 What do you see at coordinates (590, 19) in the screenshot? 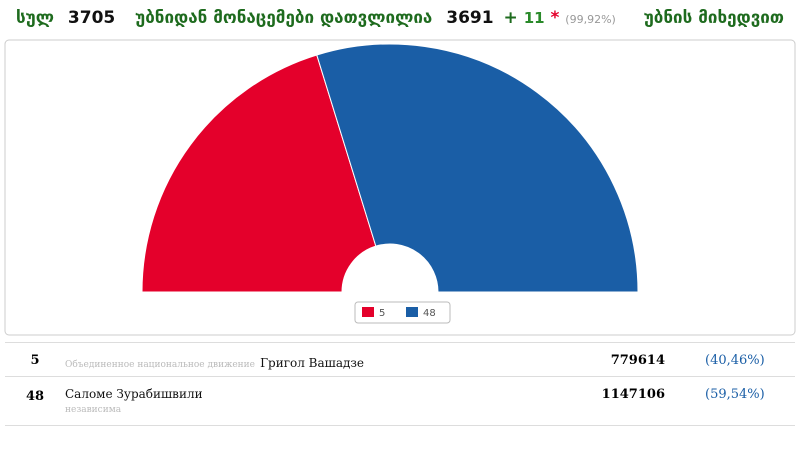
I see `percent: (99,92%)` at bounding box center [590, 19].